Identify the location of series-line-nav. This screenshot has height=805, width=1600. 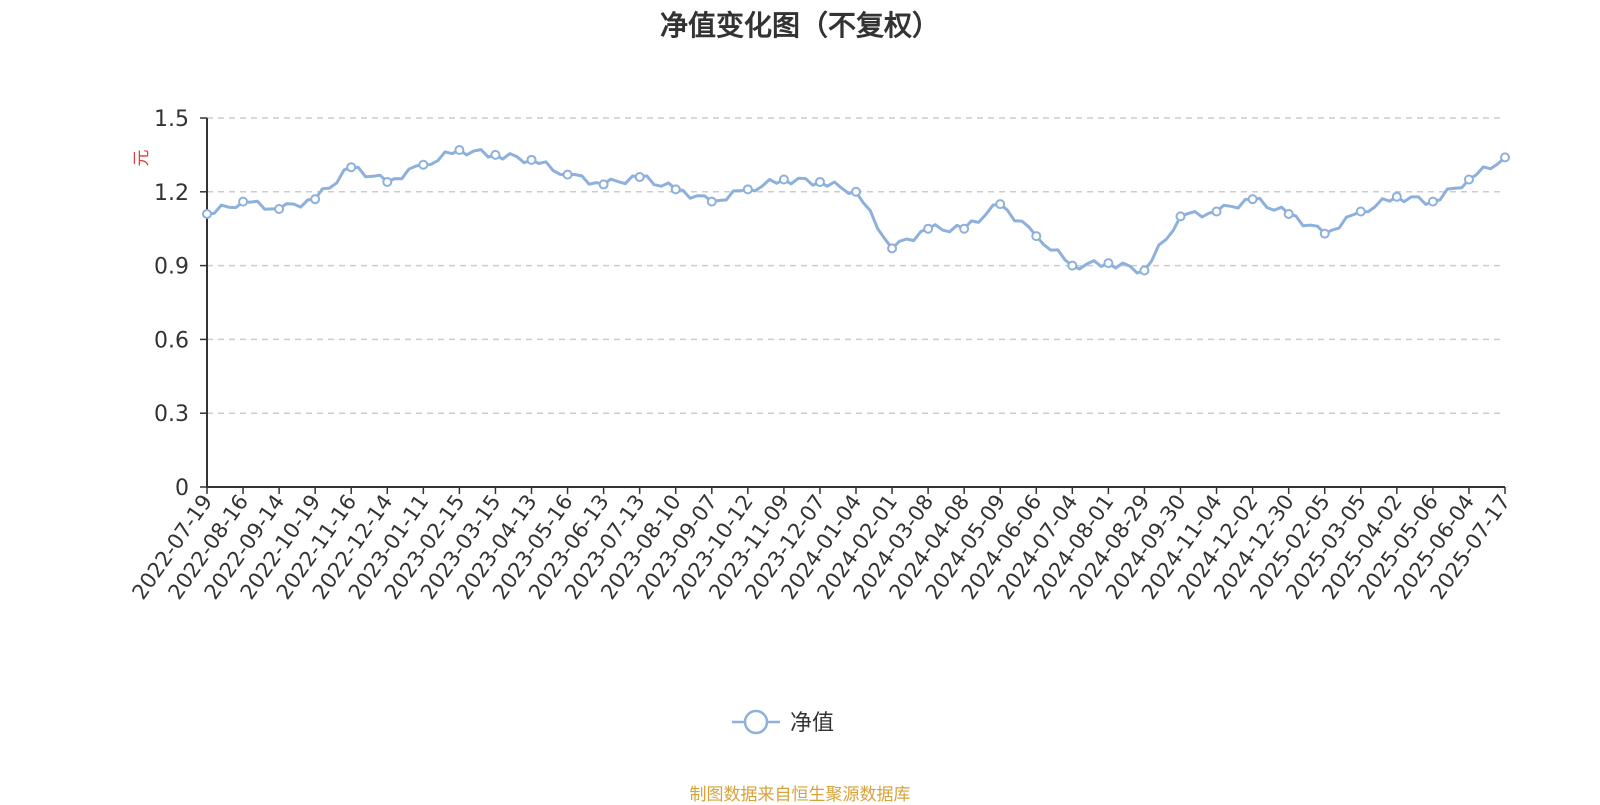
(856, 211).